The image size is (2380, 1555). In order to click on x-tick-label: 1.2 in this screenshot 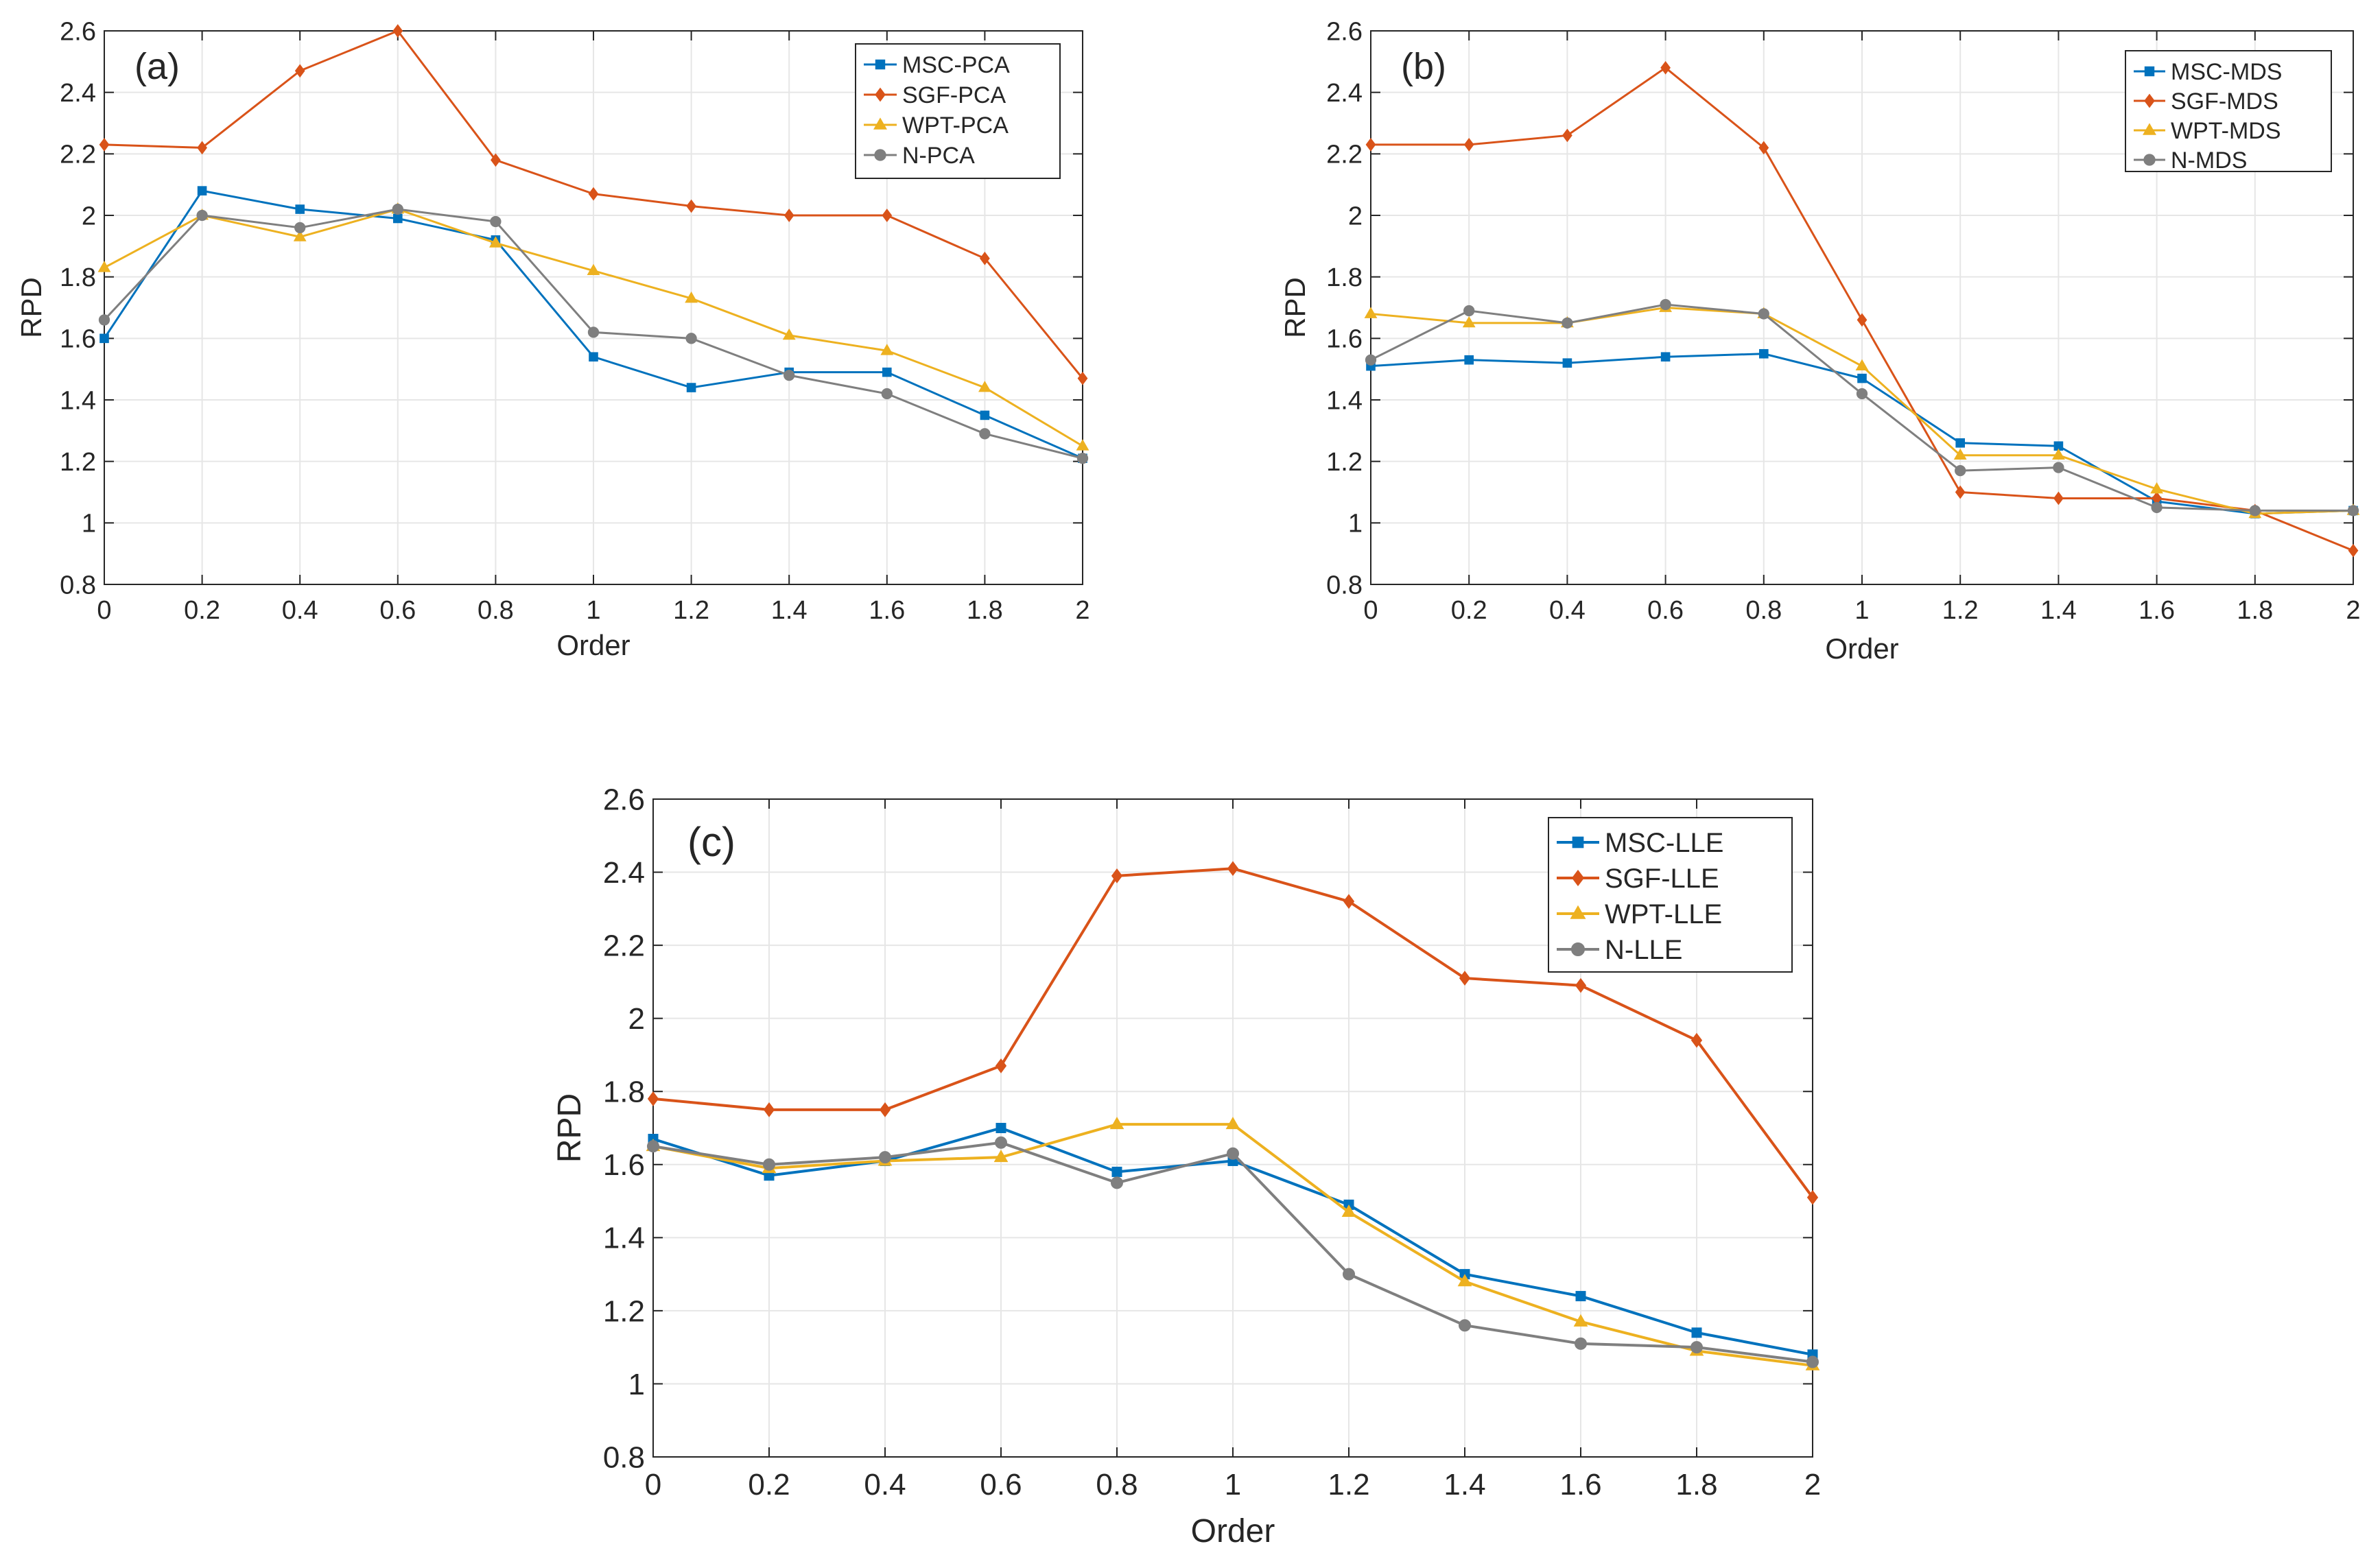, I will do `click(1348, 1484)`.